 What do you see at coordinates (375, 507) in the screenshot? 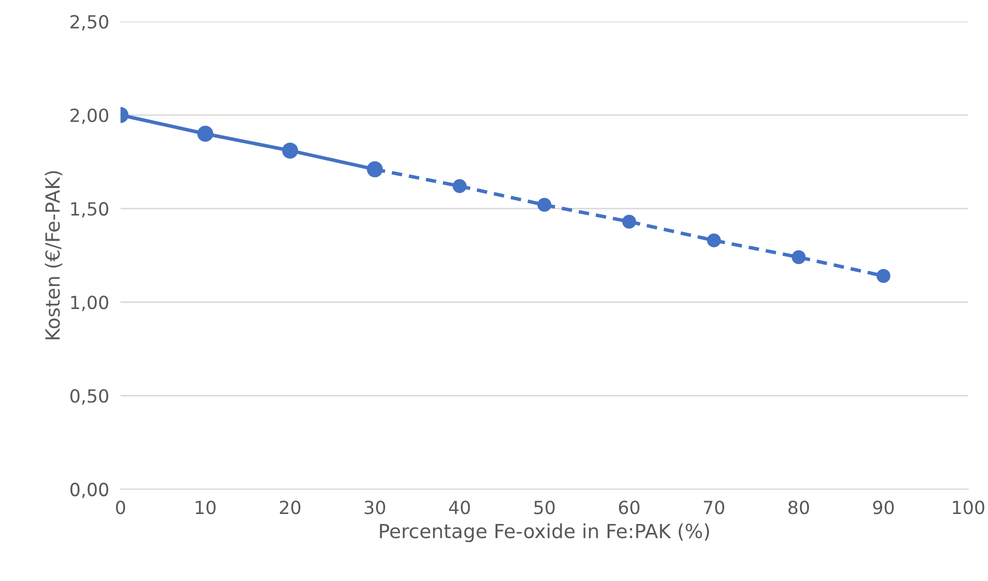
I see `x-tick-label: 30` at bounding box center [375, 507].